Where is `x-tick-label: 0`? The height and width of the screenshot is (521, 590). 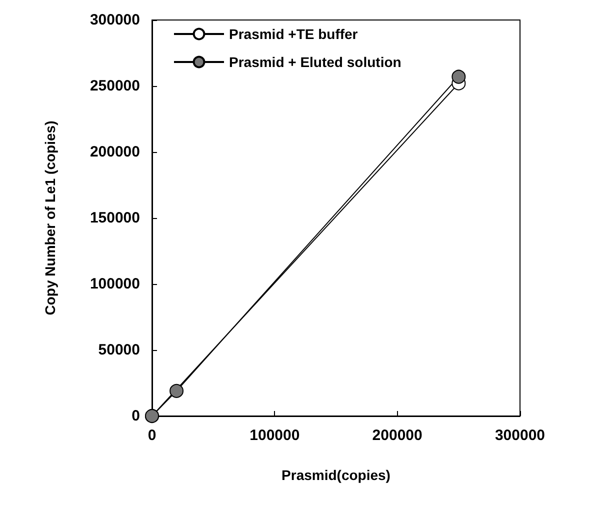
x-tick-label: 0 is located at coordinates (152, 435).